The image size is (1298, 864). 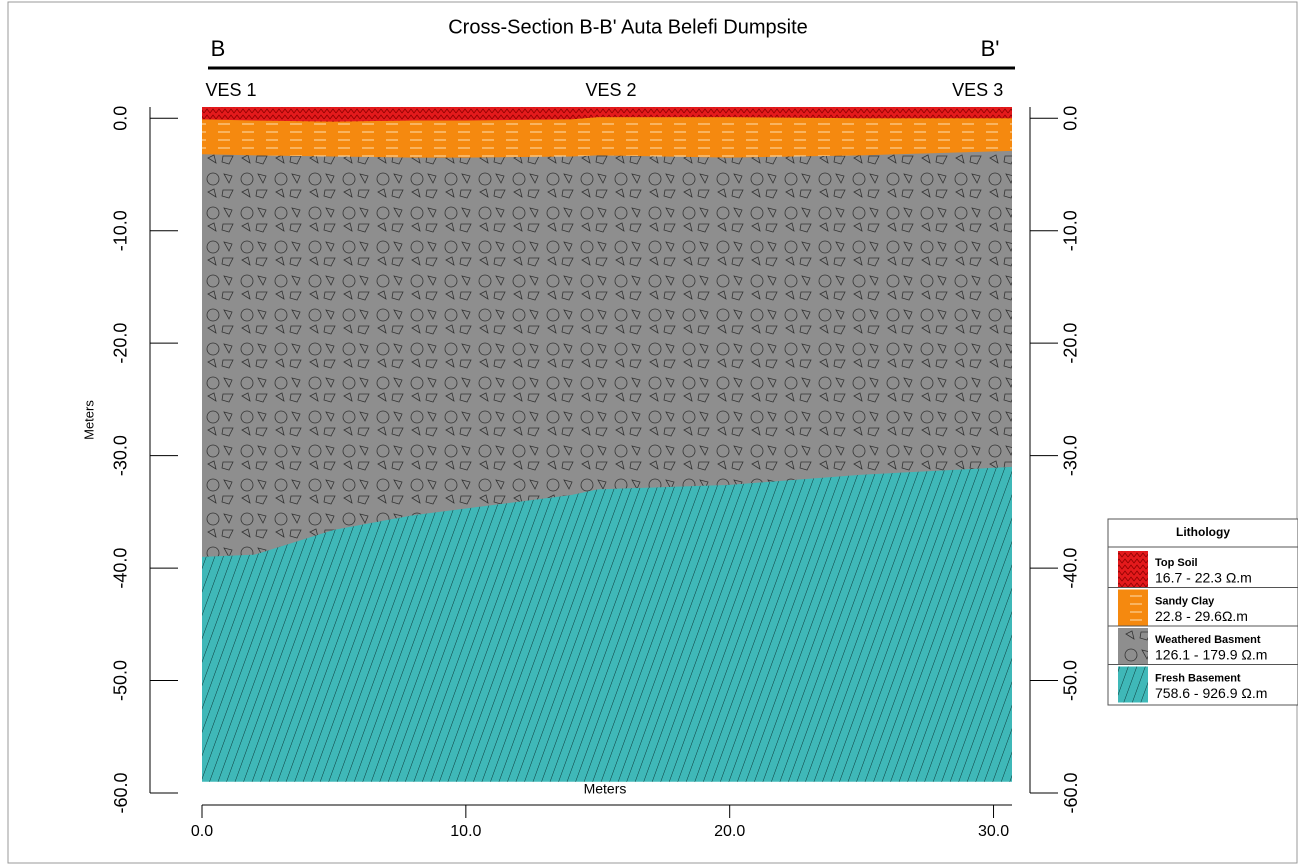 What do you see at coordinates (1071, 792) in the screenshot?
I see `y2-tick-label: -60.0` at bounding box center [1071, 792].